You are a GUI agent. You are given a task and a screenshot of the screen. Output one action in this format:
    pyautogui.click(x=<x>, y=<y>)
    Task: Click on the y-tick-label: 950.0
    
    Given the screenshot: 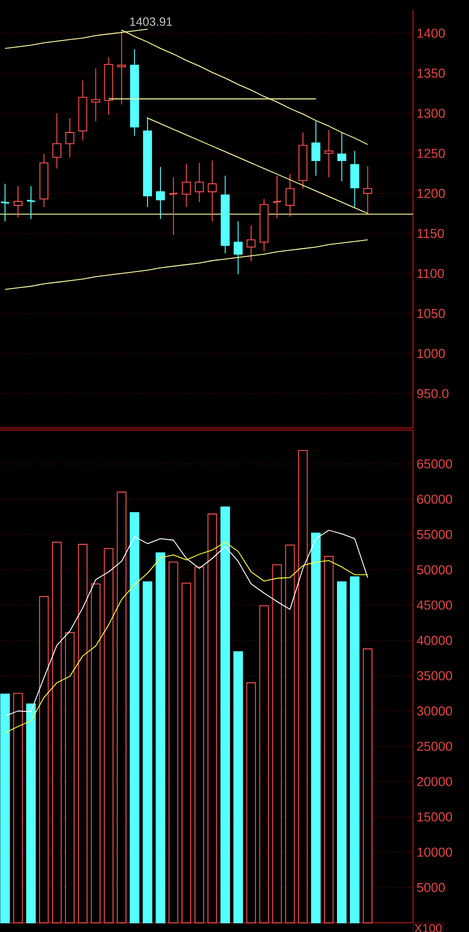 What is the action you would take?
    pyautogui.click(x=432, y=393)
    